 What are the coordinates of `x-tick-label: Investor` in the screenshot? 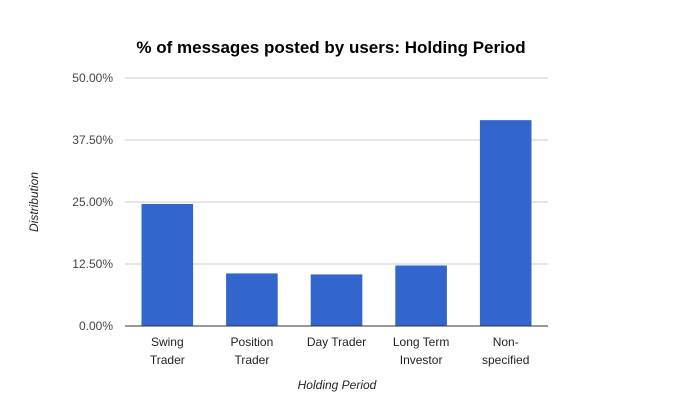 It's located at (421, 360).